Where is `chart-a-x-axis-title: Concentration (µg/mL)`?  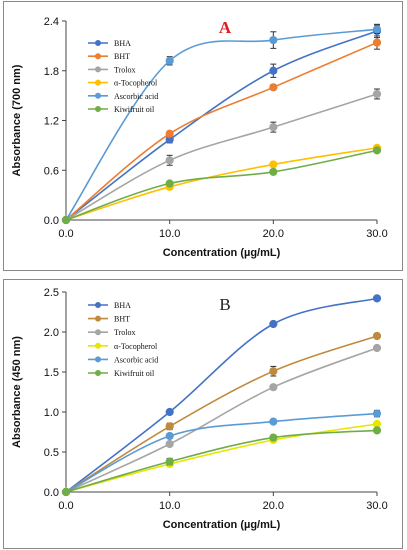
chart-a-x-axis-title: Concentration (µg/mL) is located at coordinates (222, 253).